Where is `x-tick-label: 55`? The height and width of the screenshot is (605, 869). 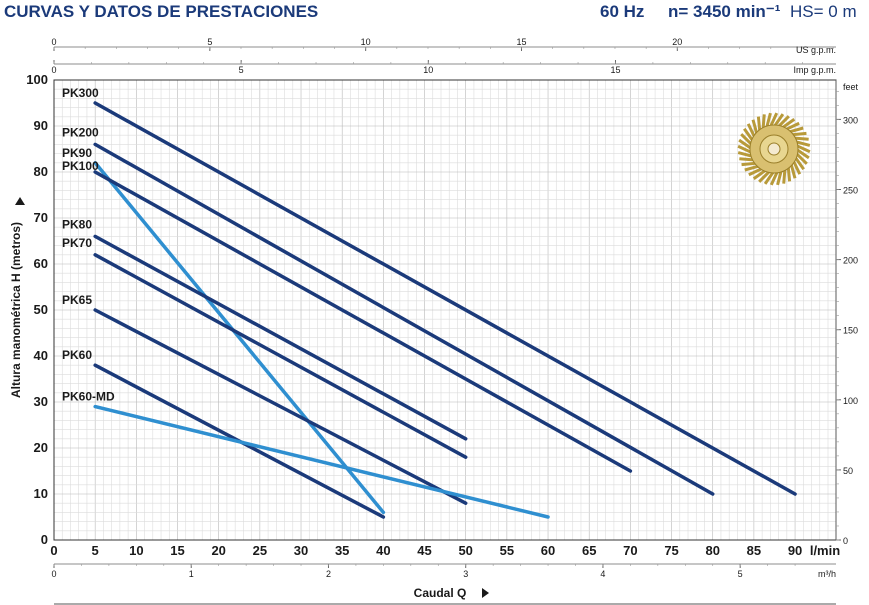
x-tick-label: 55 is located at coordinates (507, 550).